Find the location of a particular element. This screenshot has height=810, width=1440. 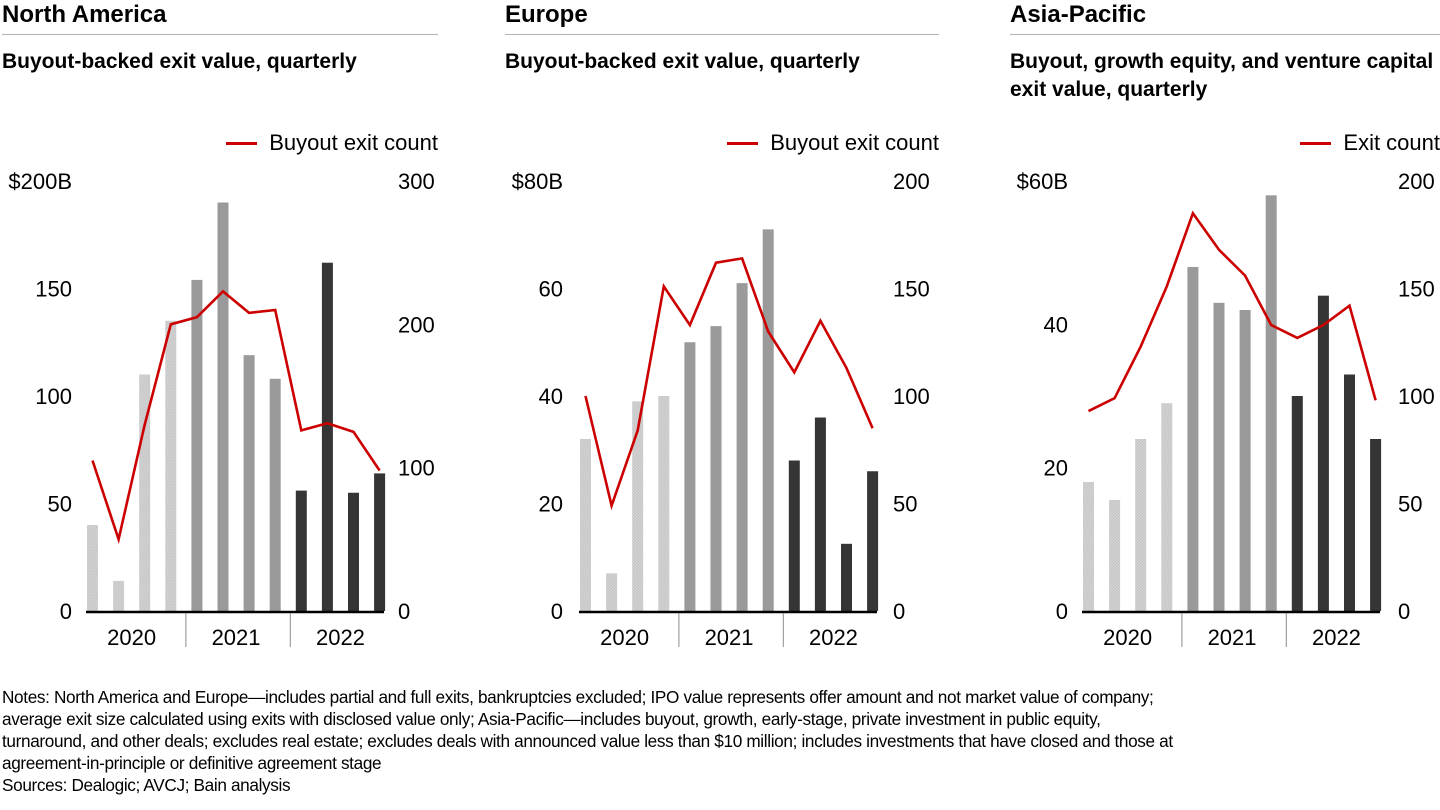

region-title: Asia-Pacific is located at coordinates (1078, 14).